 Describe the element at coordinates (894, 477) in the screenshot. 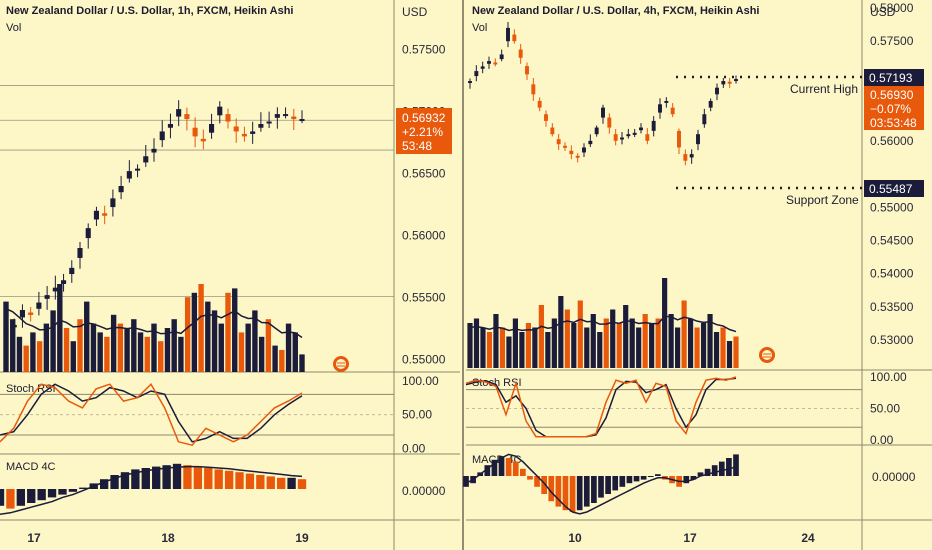

I see `macd-zero-tick: 0.00000` at that location.